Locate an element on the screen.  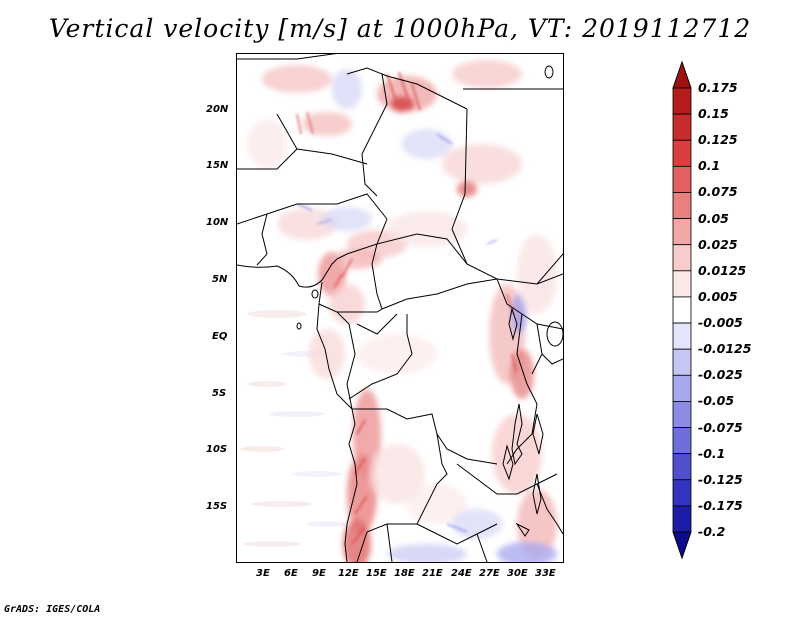
lakes is located at coordinates (532, 422).